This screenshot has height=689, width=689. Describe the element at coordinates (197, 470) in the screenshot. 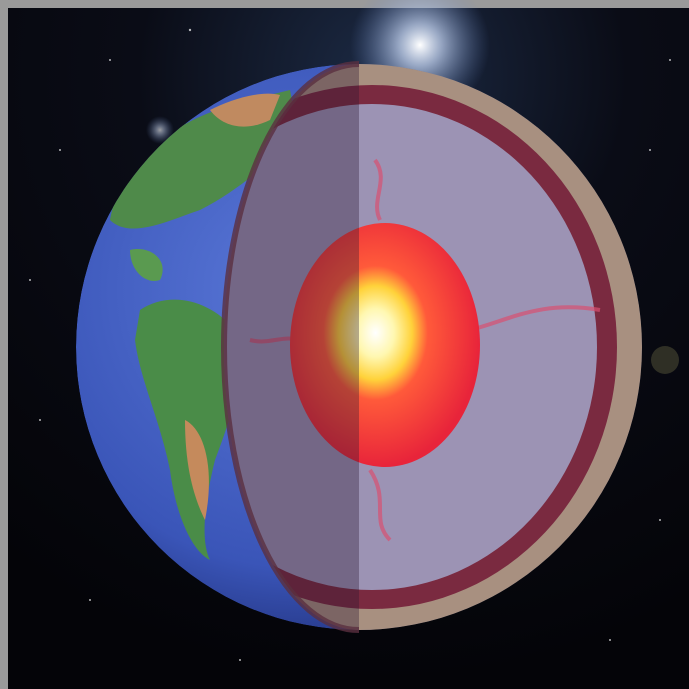

I see `south-america-desert` at that location.